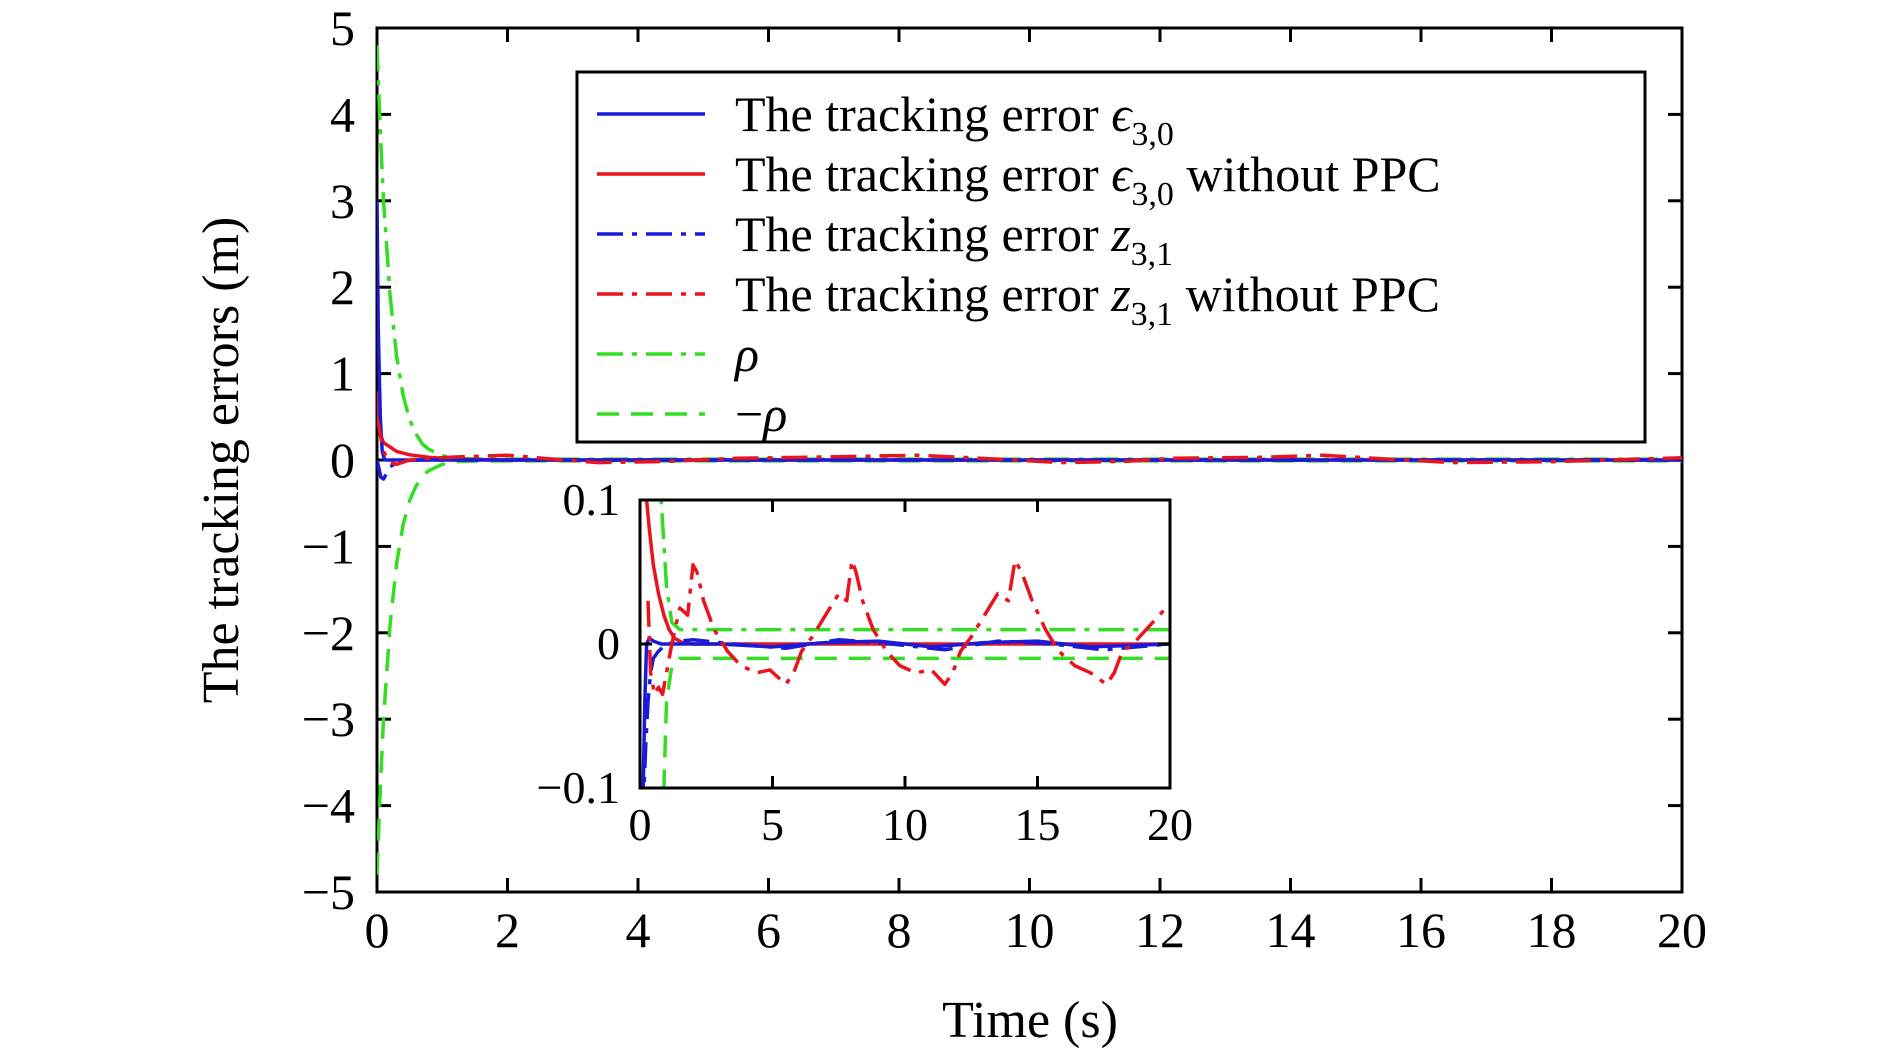 The image size is (1890, 1049). I want to click on main-x-tick-label: 2, so click(507, 930).